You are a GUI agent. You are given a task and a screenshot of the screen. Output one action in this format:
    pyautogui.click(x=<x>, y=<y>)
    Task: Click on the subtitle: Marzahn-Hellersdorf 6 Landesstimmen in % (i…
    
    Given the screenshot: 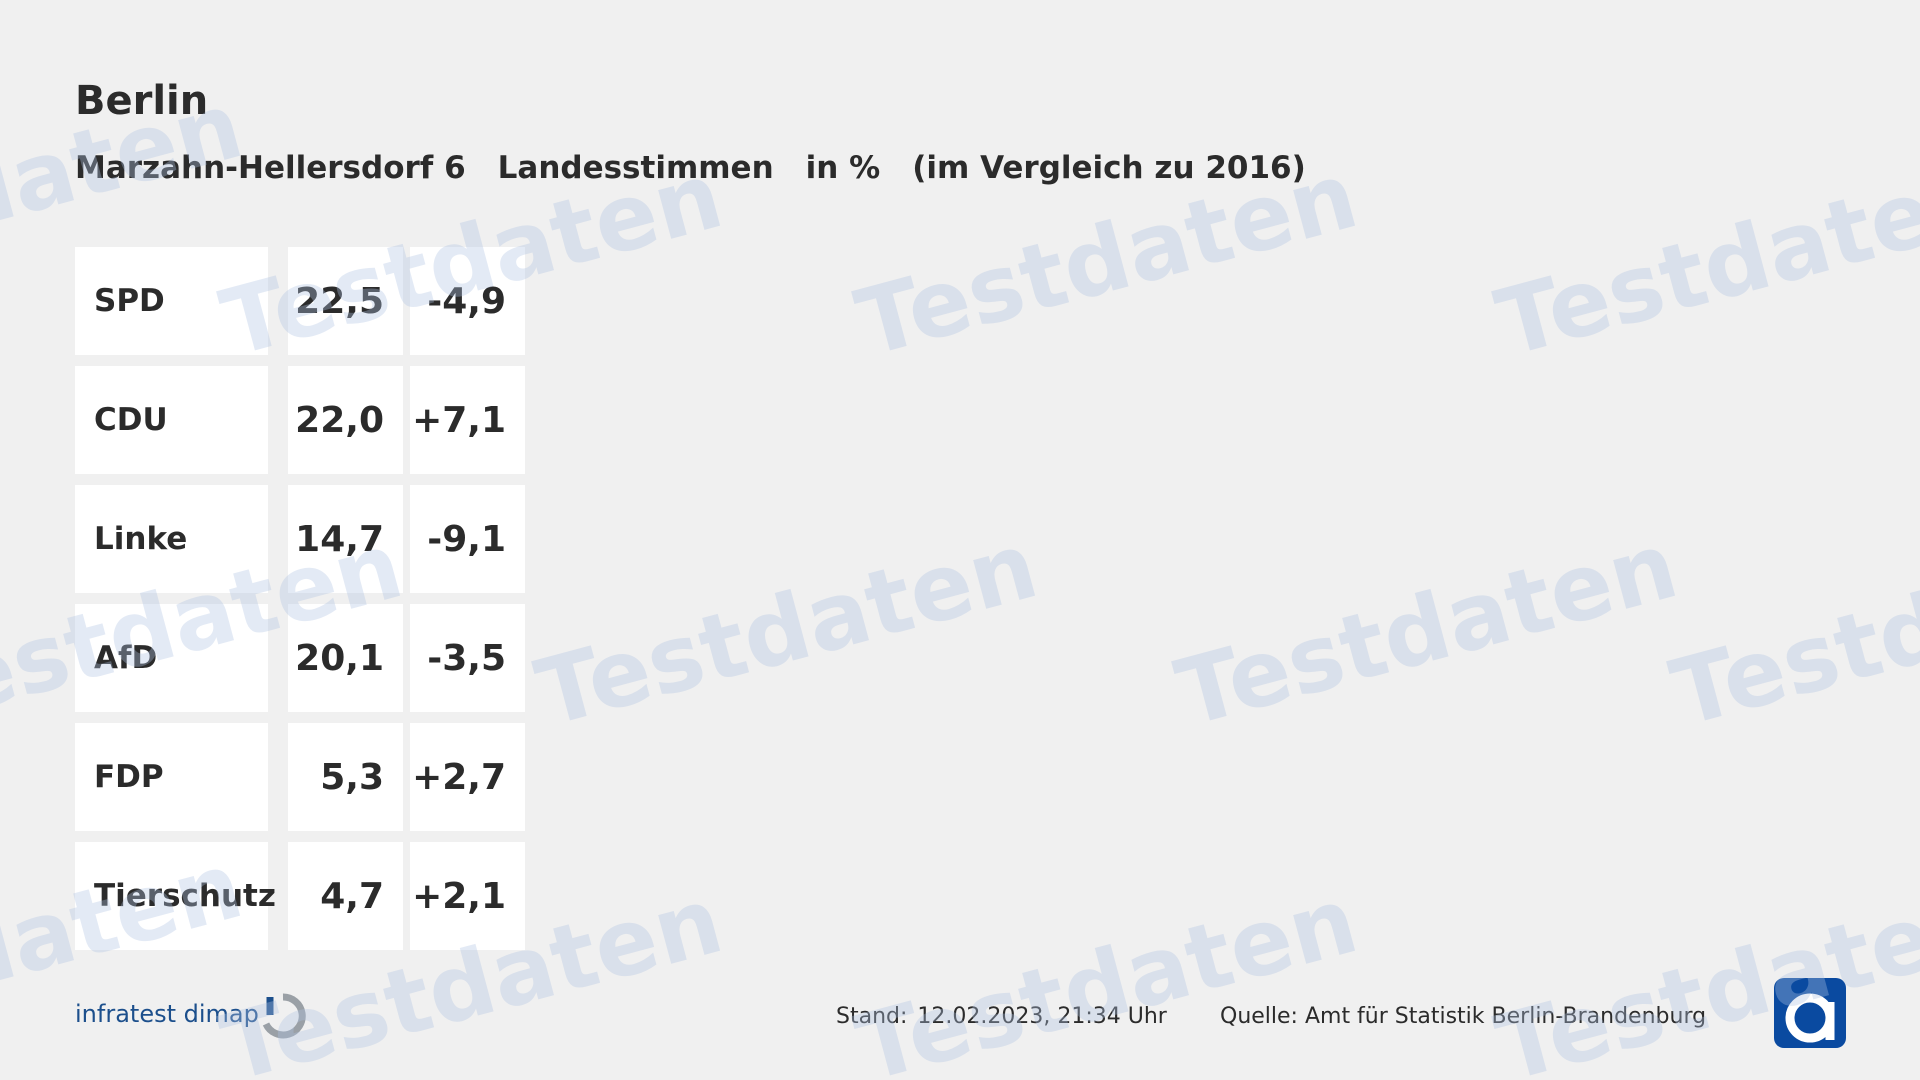 What is the action you would take?
    pyautogui.click(x=690, y=168)
    